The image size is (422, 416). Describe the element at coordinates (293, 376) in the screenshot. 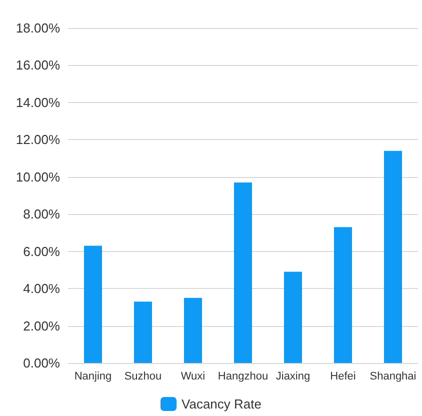

I see `x-tick-label: Jiaxing` at that location.